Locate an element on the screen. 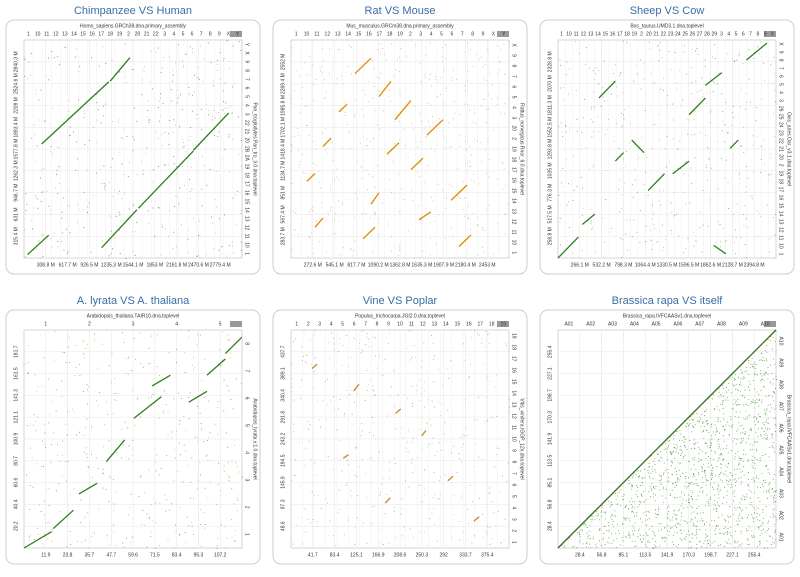  y-tick-label: 243.2 is located at coordinates (283, 438).